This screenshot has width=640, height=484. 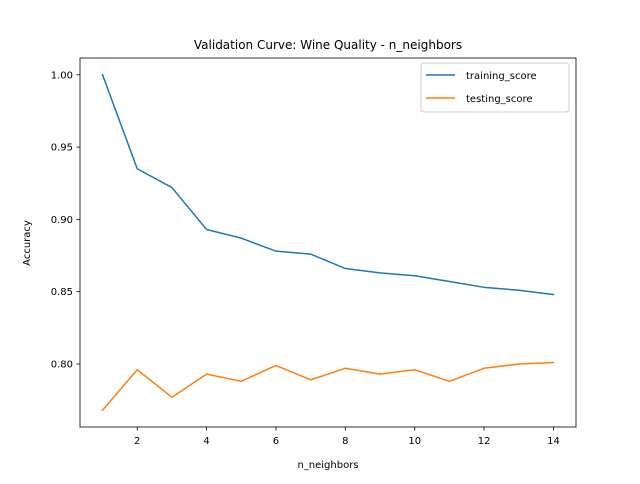 I want to click on x-tick-label: 8, so click(x=345, y=441).